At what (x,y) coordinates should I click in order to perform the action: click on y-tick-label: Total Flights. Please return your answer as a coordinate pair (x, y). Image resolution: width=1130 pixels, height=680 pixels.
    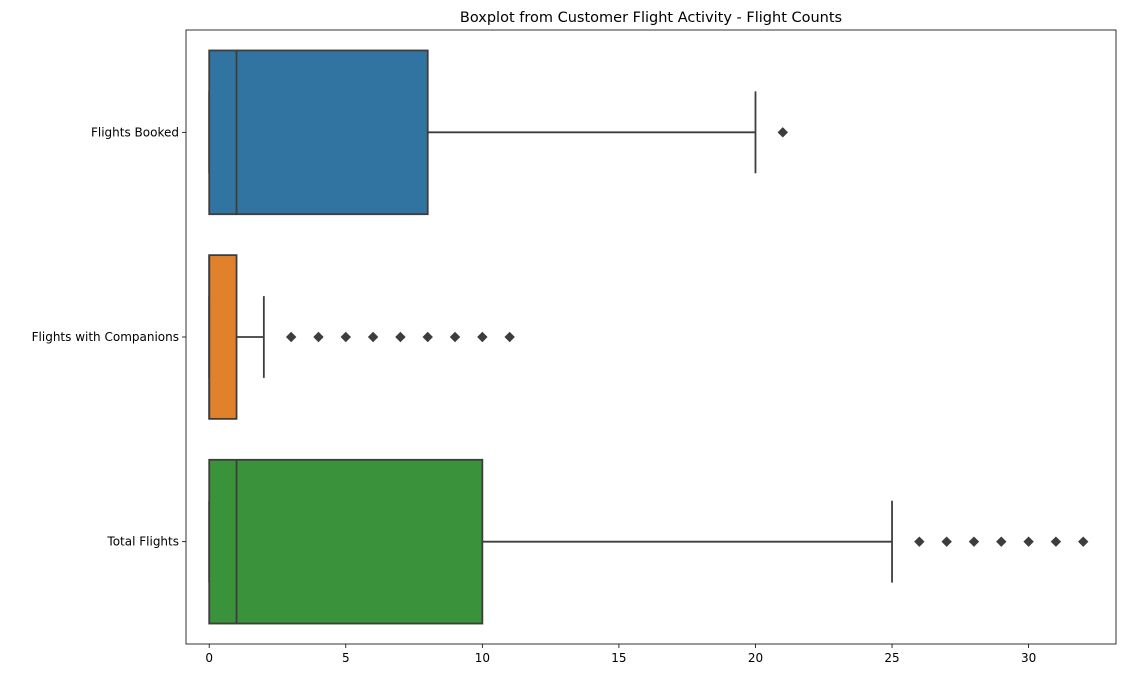
    Looking at the image, I should click on (142, 542).